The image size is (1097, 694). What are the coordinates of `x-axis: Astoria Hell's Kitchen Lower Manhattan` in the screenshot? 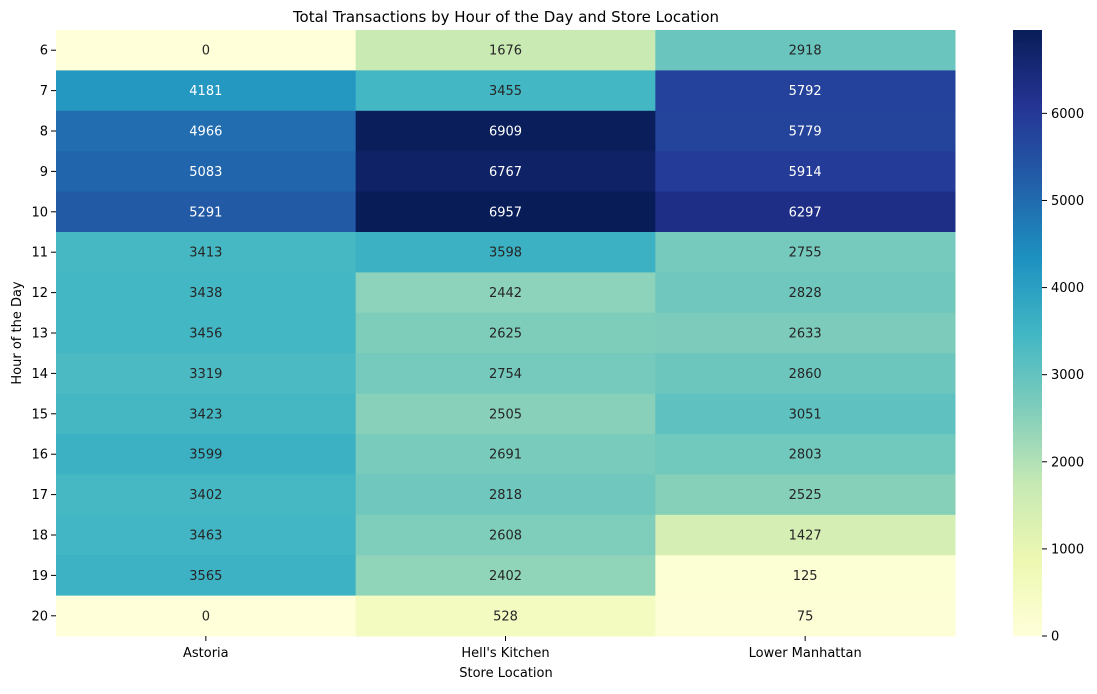 It's located at (522, 648).